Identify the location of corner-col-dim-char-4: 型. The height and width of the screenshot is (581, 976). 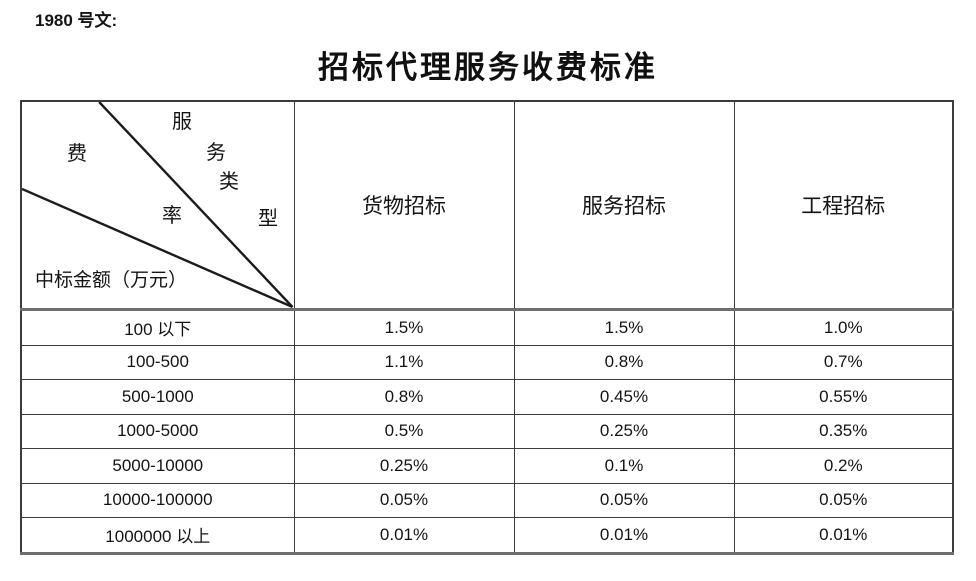
(268, 219).